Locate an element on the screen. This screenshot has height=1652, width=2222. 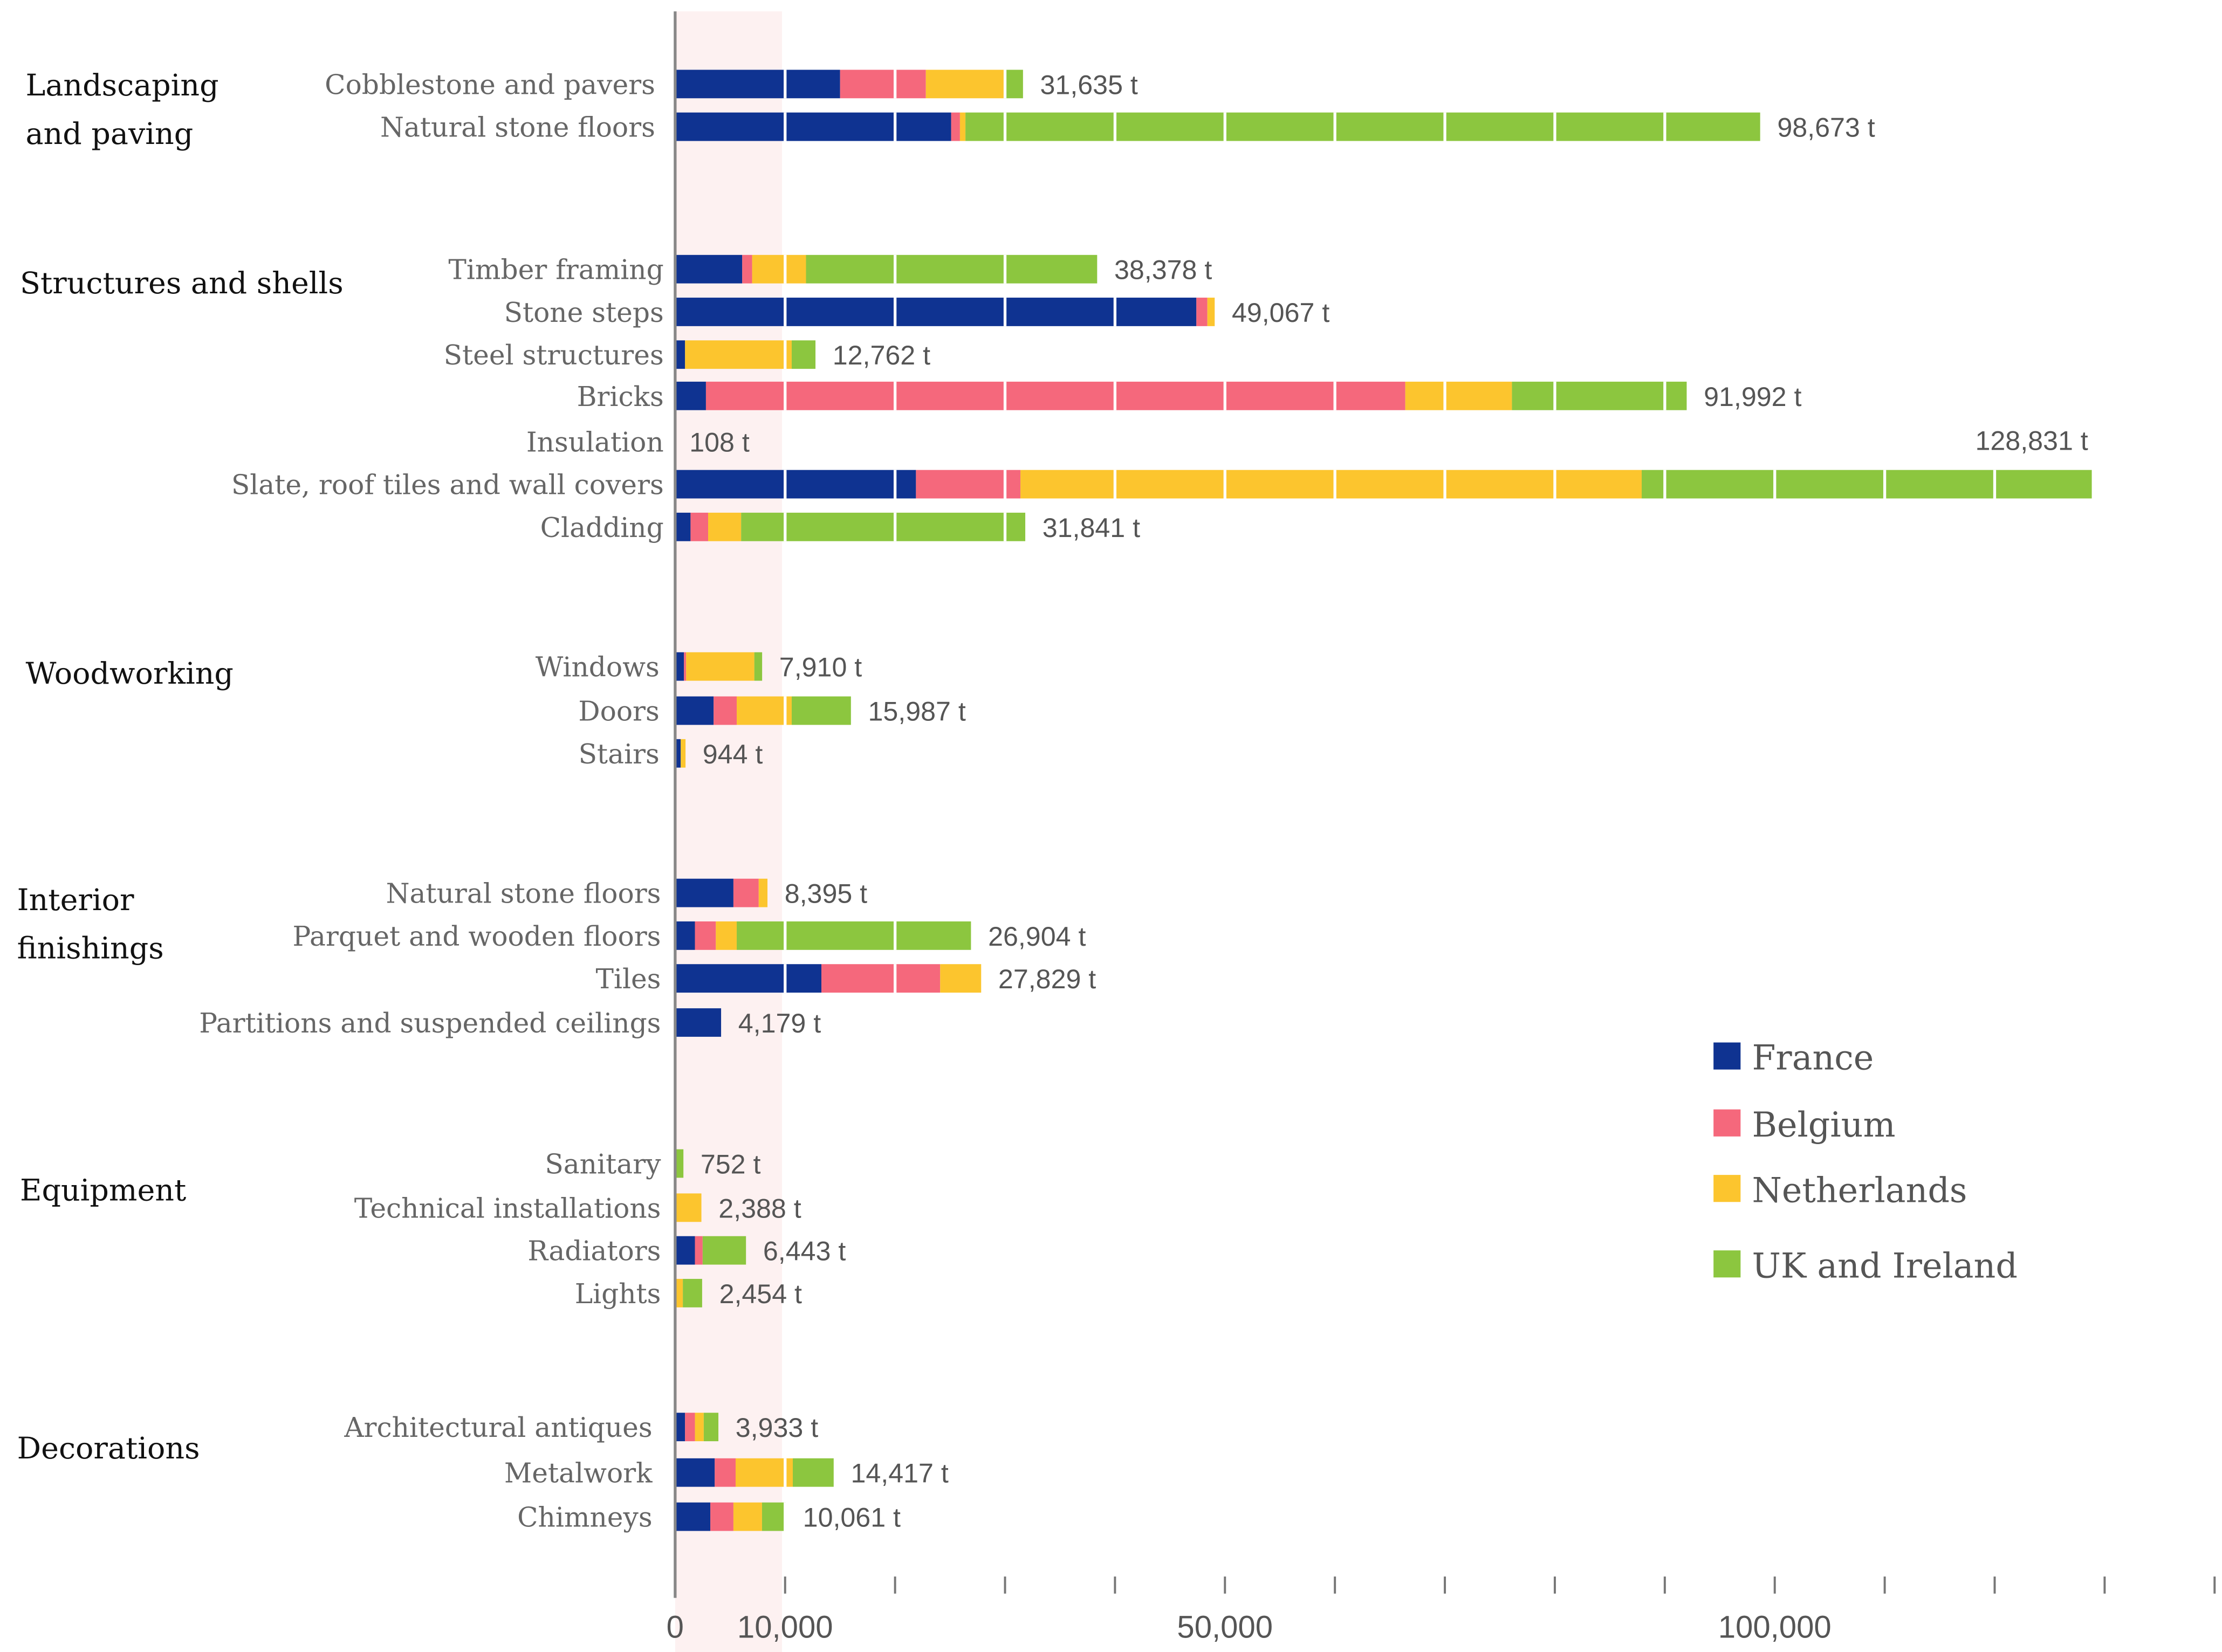
row-label: Slate, roof tiles and wall covers is located at coordinates (447, 485).